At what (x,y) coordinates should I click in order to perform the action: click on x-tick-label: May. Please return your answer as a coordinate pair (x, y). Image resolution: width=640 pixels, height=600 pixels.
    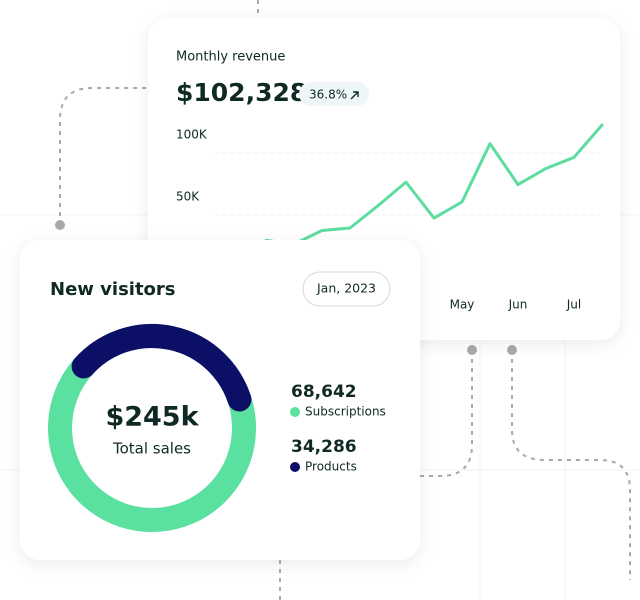
    Looking at the image, I should click on (462, 305).